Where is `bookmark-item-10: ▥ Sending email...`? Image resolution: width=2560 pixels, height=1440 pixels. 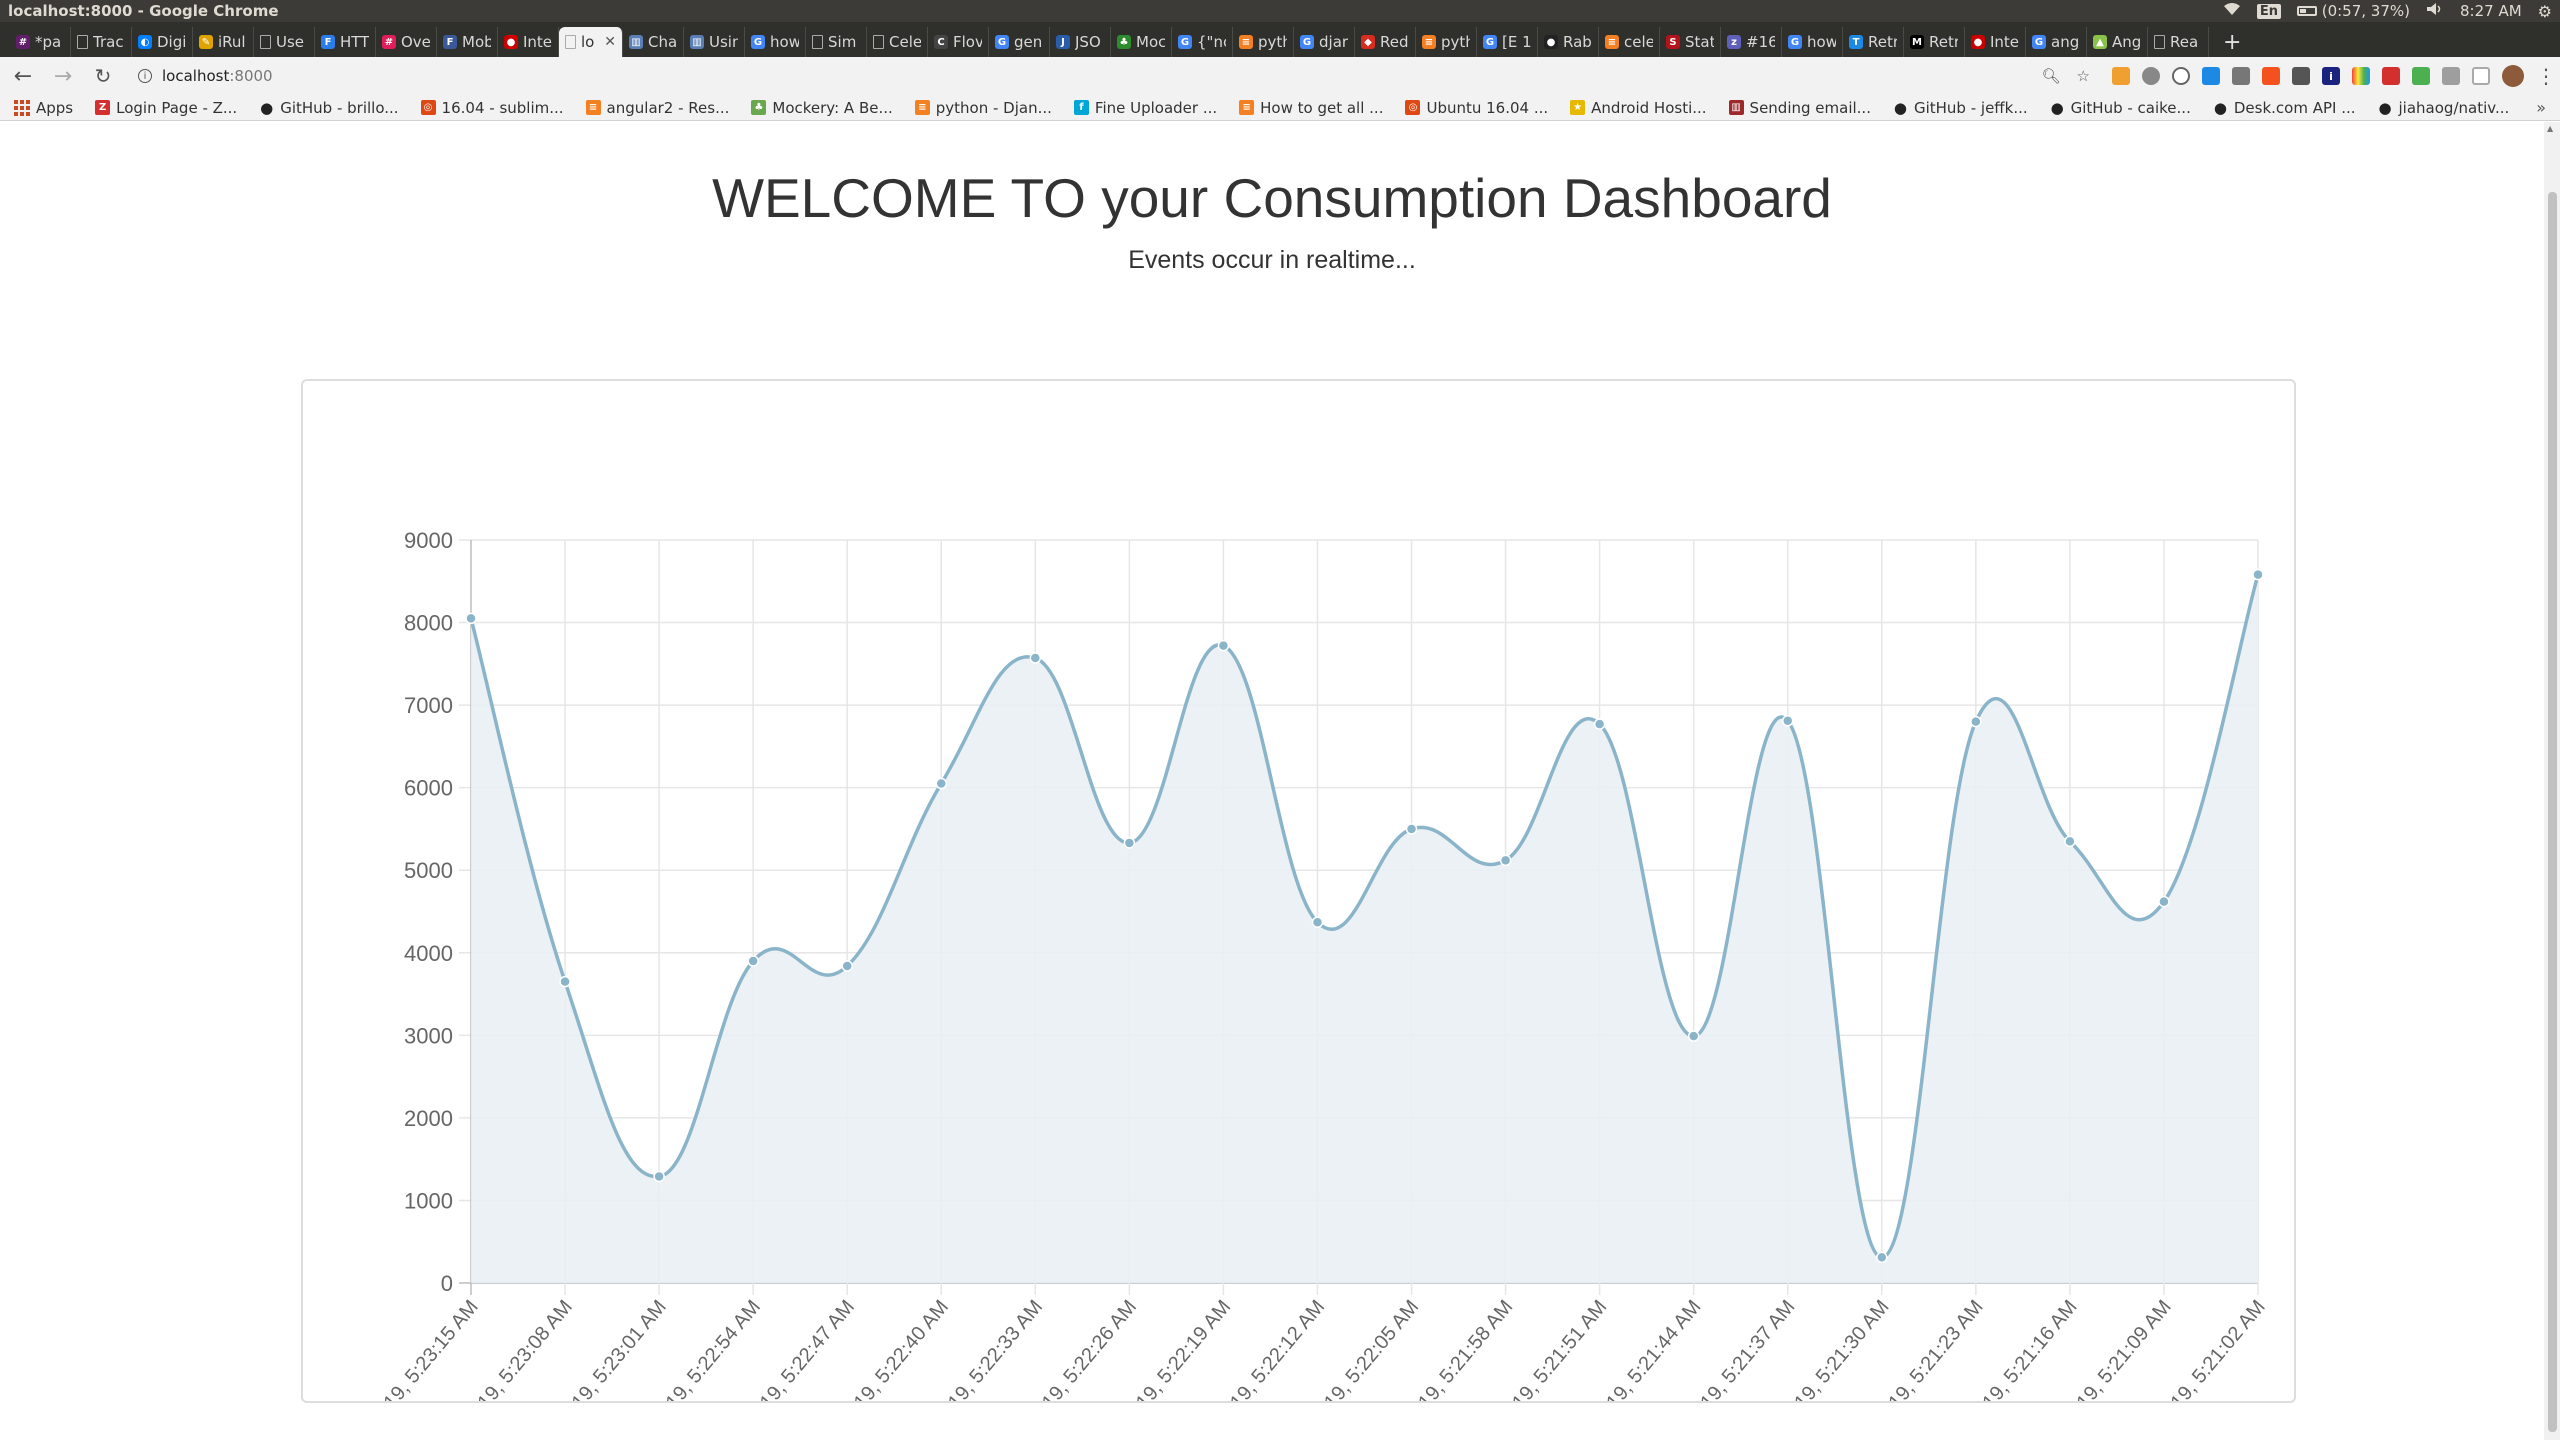 bookmark-item-10: ▥ Sending email... is located at coordinates (1800, 108).